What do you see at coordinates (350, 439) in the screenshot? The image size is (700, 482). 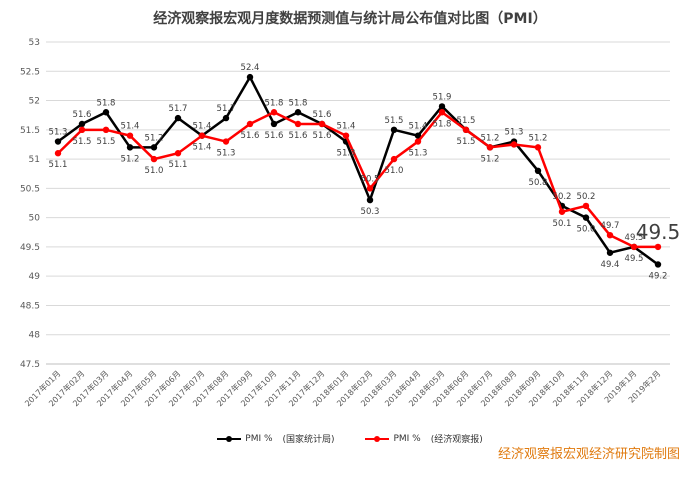 I see `legend: PMI % (国家统计局) PMI % (经济观察报)` at bounding box center [350, 439].